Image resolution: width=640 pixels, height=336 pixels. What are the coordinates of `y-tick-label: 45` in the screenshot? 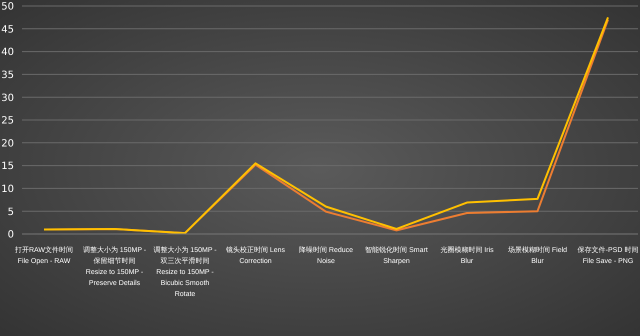 It's located at (7, 30).